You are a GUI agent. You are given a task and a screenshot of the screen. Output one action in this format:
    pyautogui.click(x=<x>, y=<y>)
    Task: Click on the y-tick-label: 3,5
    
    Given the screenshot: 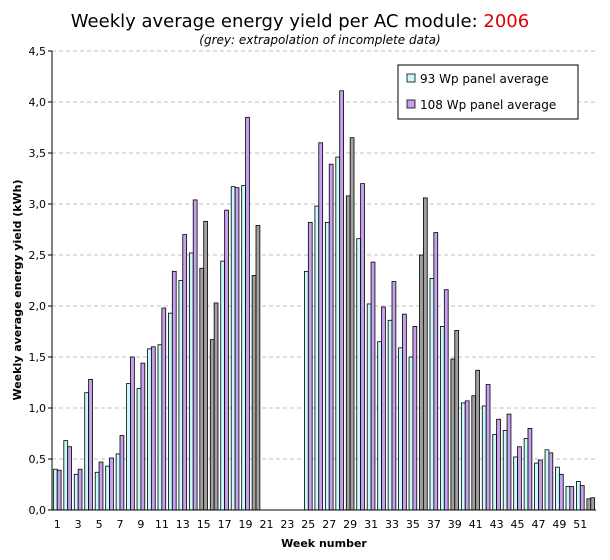 What is the action you would take?
    pyautogui.click(x=38, y=153)
    